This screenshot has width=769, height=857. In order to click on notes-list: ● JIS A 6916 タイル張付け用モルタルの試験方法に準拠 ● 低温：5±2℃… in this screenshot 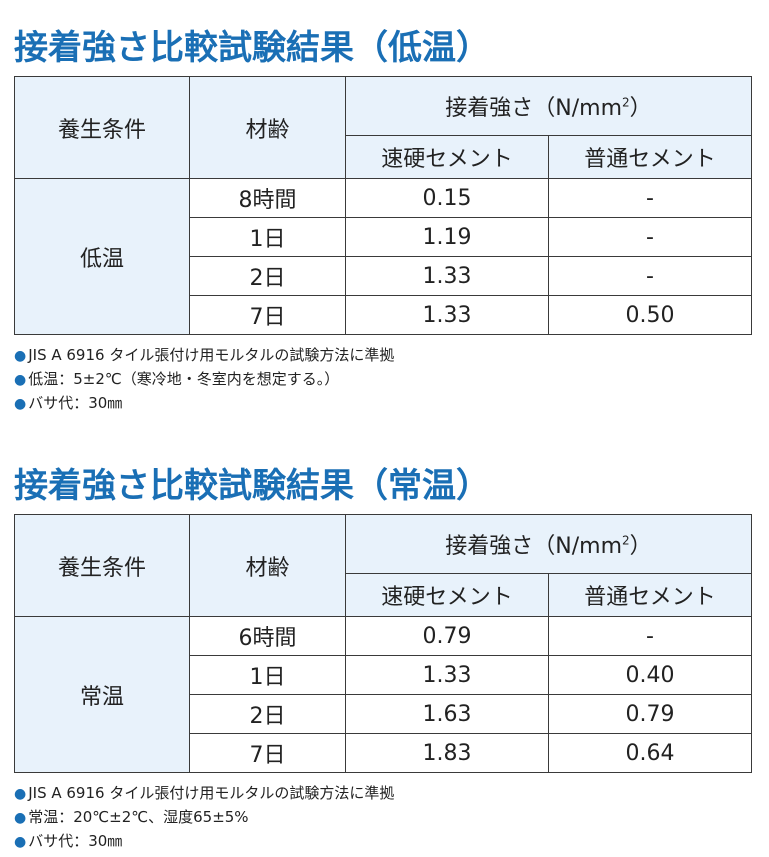, I will do `click(204, 380)`.